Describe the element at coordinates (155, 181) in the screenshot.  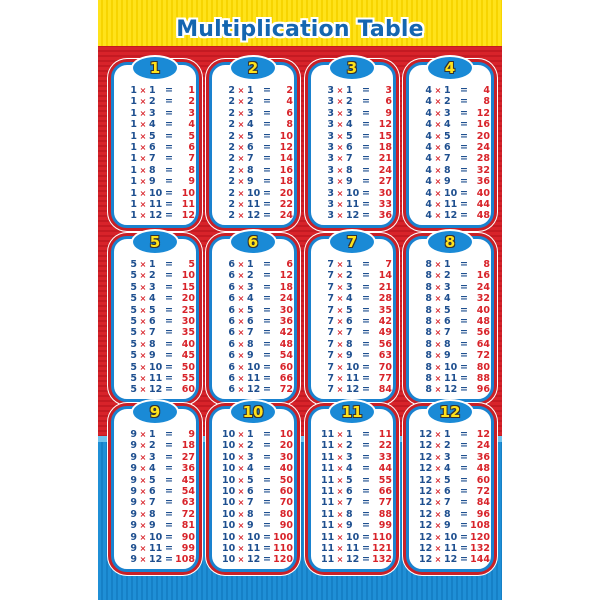
I see `table-row: 1 × 9 = 9` at that location.